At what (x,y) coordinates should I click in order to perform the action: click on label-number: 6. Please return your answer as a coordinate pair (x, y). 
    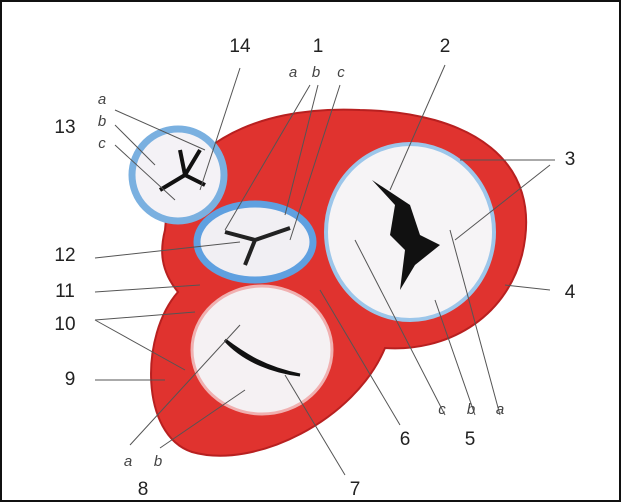
    Looking at the image, I should click on (405, 439).